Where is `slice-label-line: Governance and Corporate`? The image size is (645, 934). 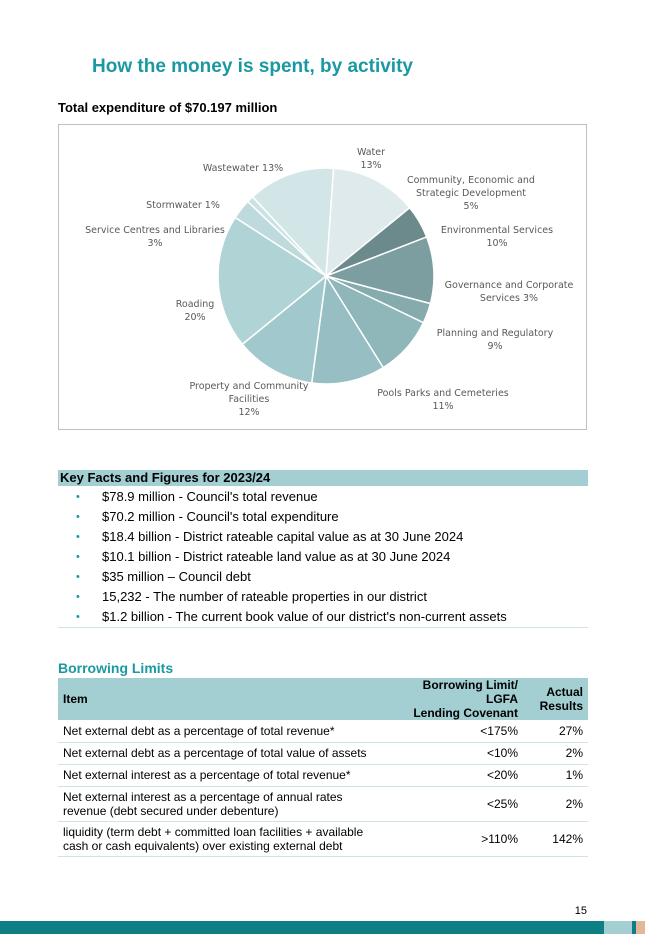 slice-label-line: Governance and Corporate is located at coordinates (509, 285).